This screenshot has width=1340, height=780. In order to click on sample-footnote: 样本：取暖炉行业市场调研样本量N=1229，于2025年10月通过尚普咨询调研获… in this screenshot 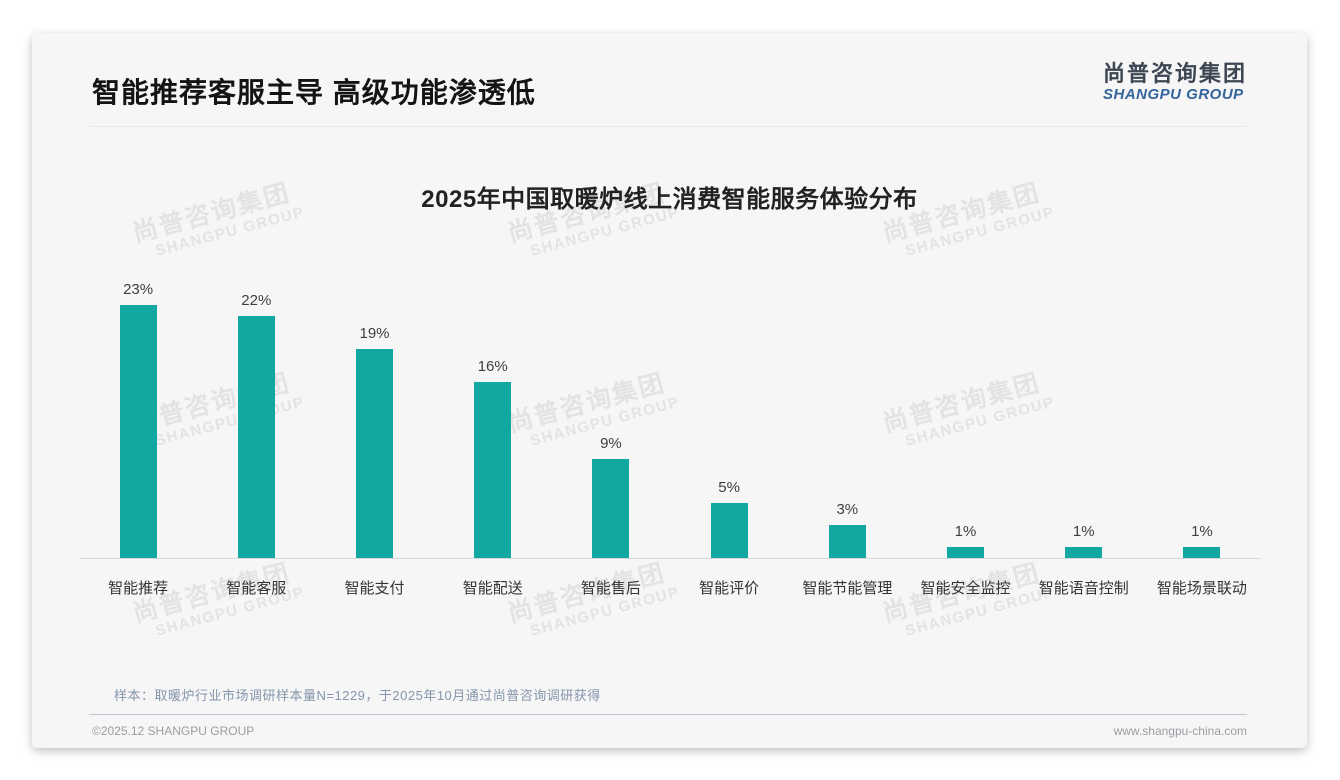, I will do `click(357, 695)`.